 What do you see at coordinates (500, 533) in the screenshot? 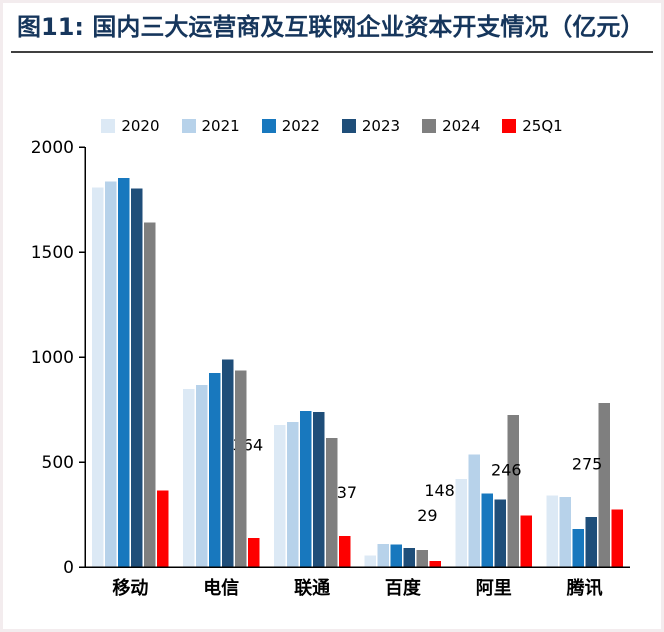
I see `bar-2023-阿里` at bounding box center [500, 533].